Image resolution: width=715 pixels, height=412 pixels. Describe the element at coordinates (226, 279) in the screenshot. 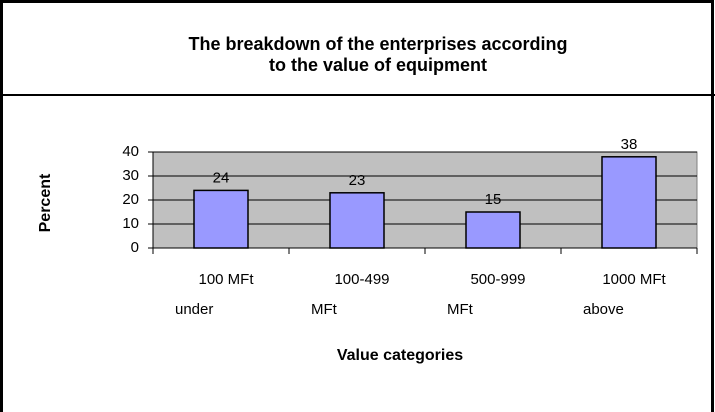

I see `x-tick-label: 100 MFt` at that location.